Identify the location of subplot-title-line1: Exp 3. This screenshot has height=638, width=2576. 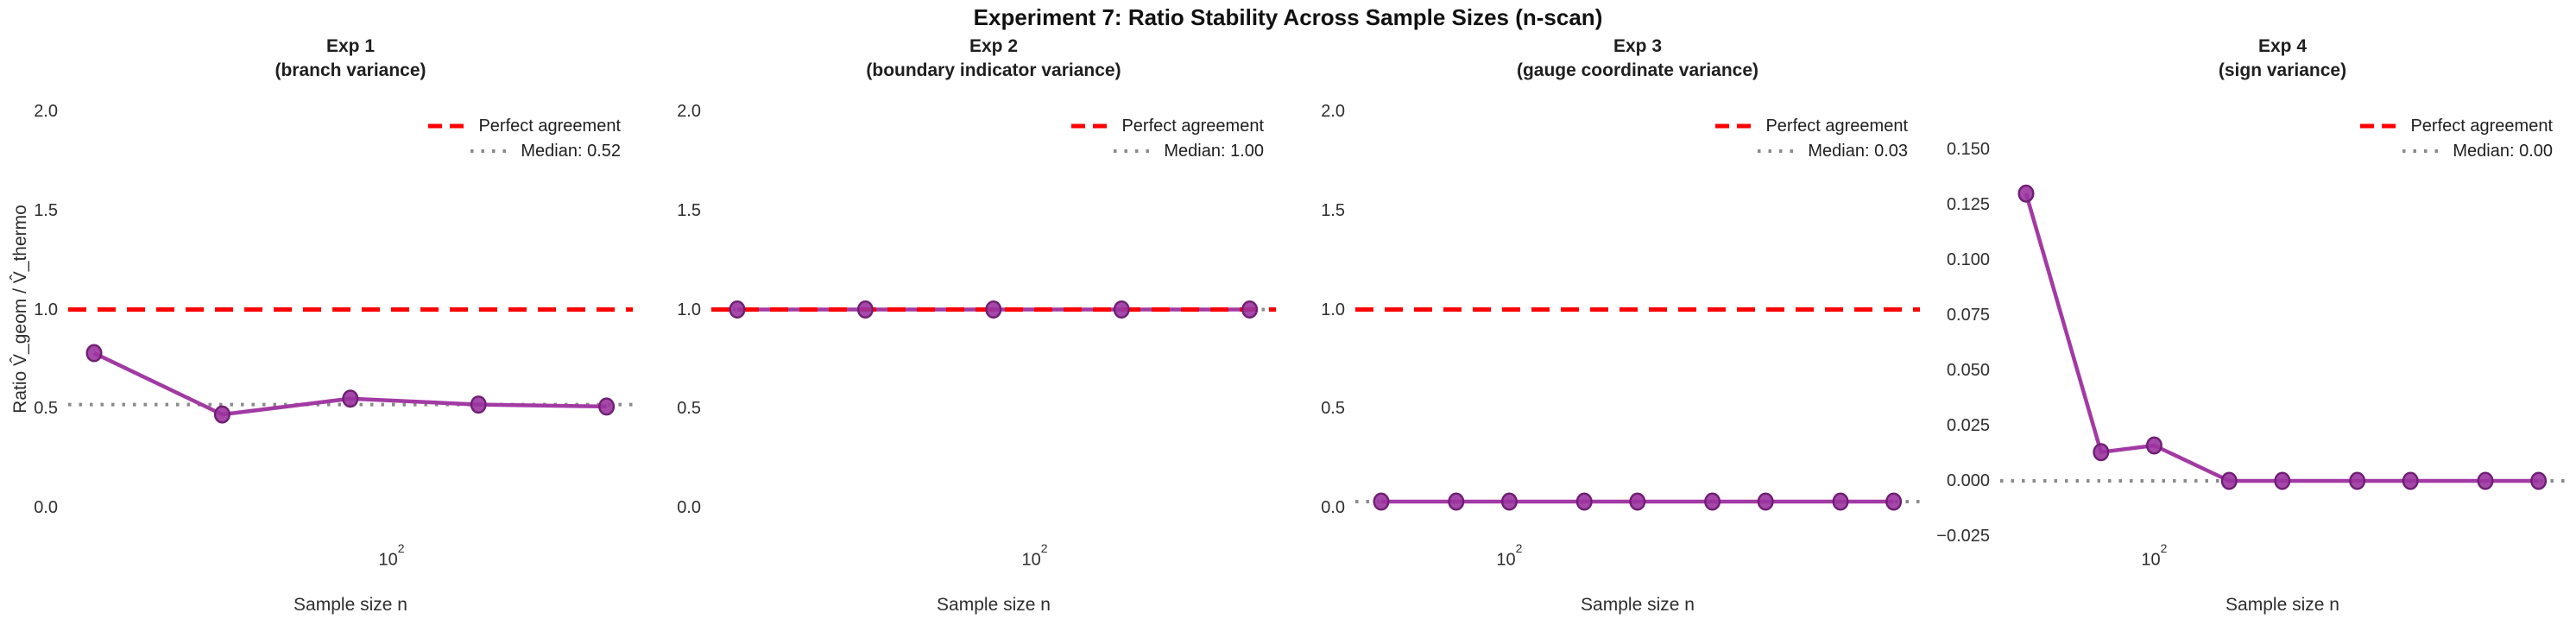
(1638, 46).